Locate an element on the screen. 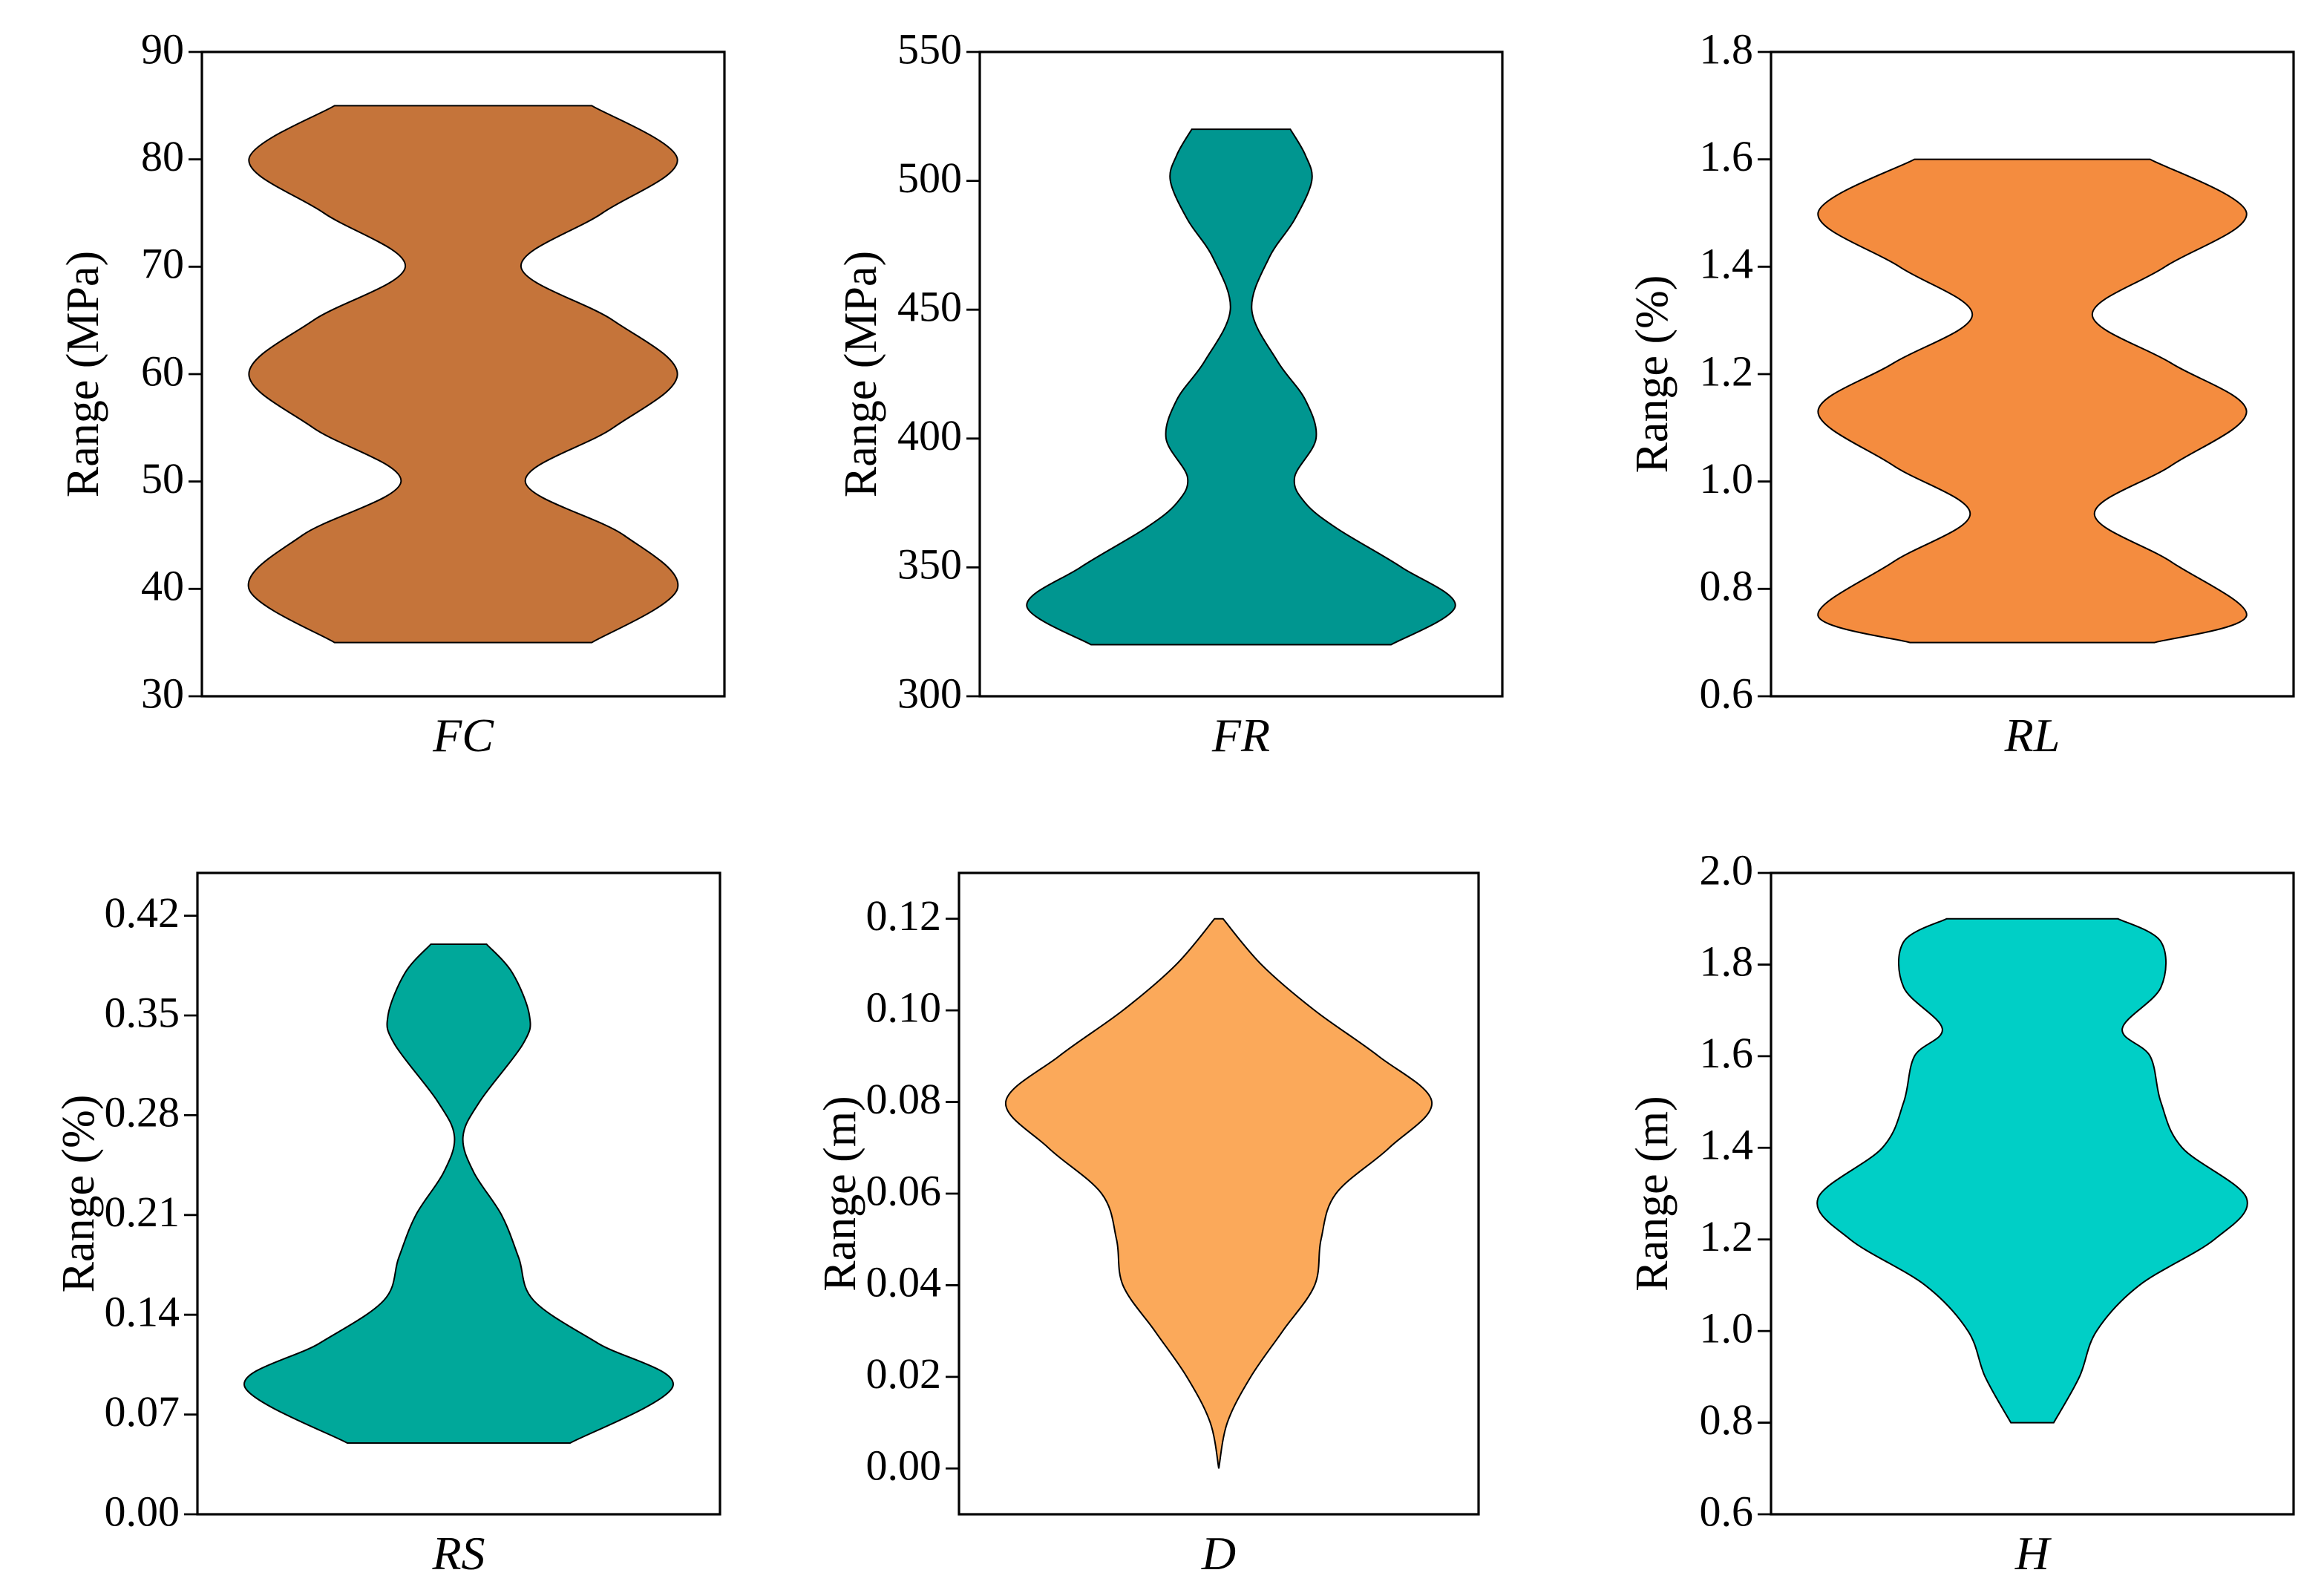 Image resolution: width=2324 pixels, height=1590 pixels. y-tick-label: 0.10 is located at coordinates (904, 1007).